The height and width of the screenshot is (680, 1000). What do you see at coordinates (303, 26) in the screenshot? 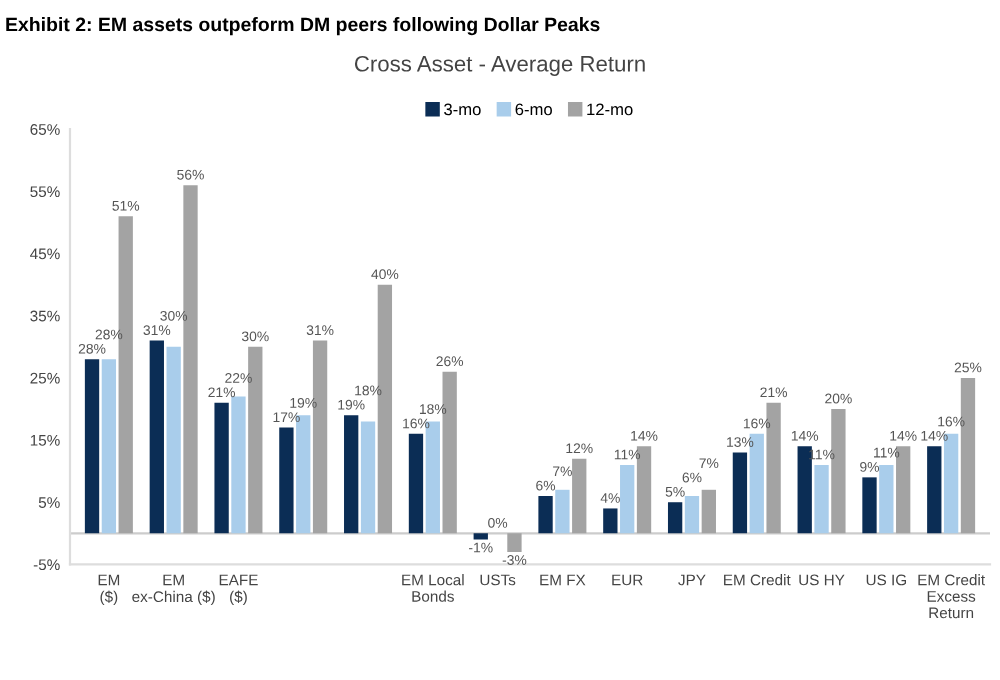
I see `chart-title: Exhibit 2: EM assets outpeform DM peers following Dollar Peaks` at bounding box center [303, 26].